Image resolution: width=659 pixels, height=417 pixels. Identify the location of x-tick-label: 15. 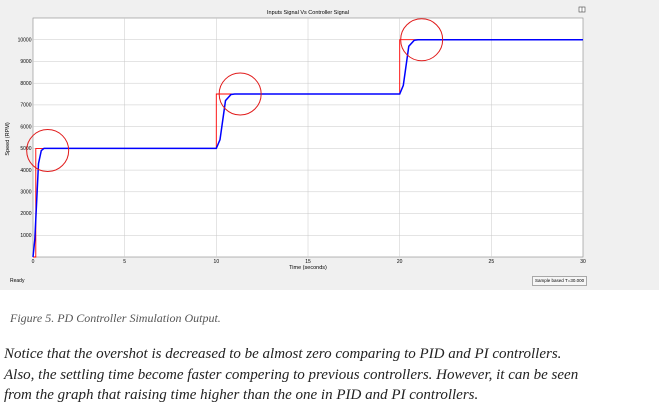
(308, 262).